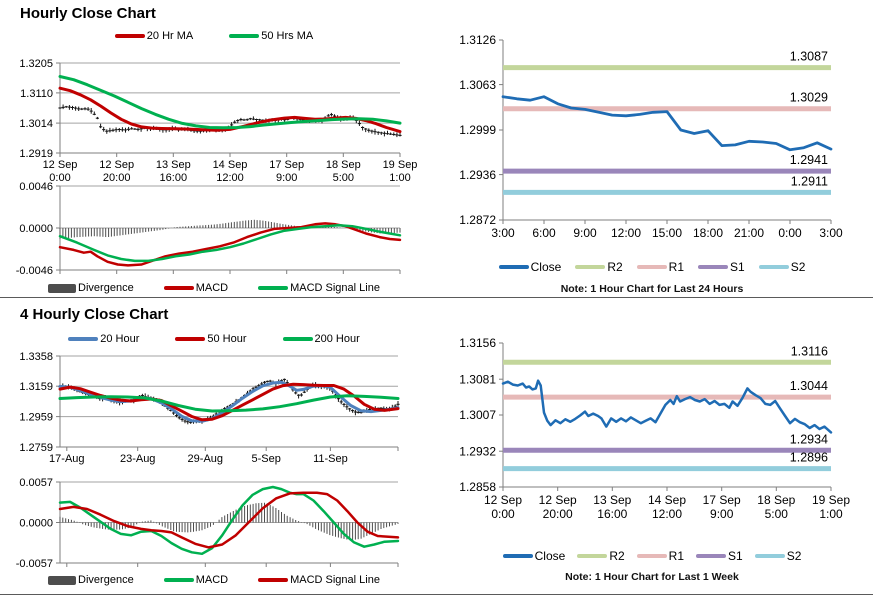 The width and height of the screenshot is (873, 601). I want to click on svg-text: 16:00, so click(174, 178).